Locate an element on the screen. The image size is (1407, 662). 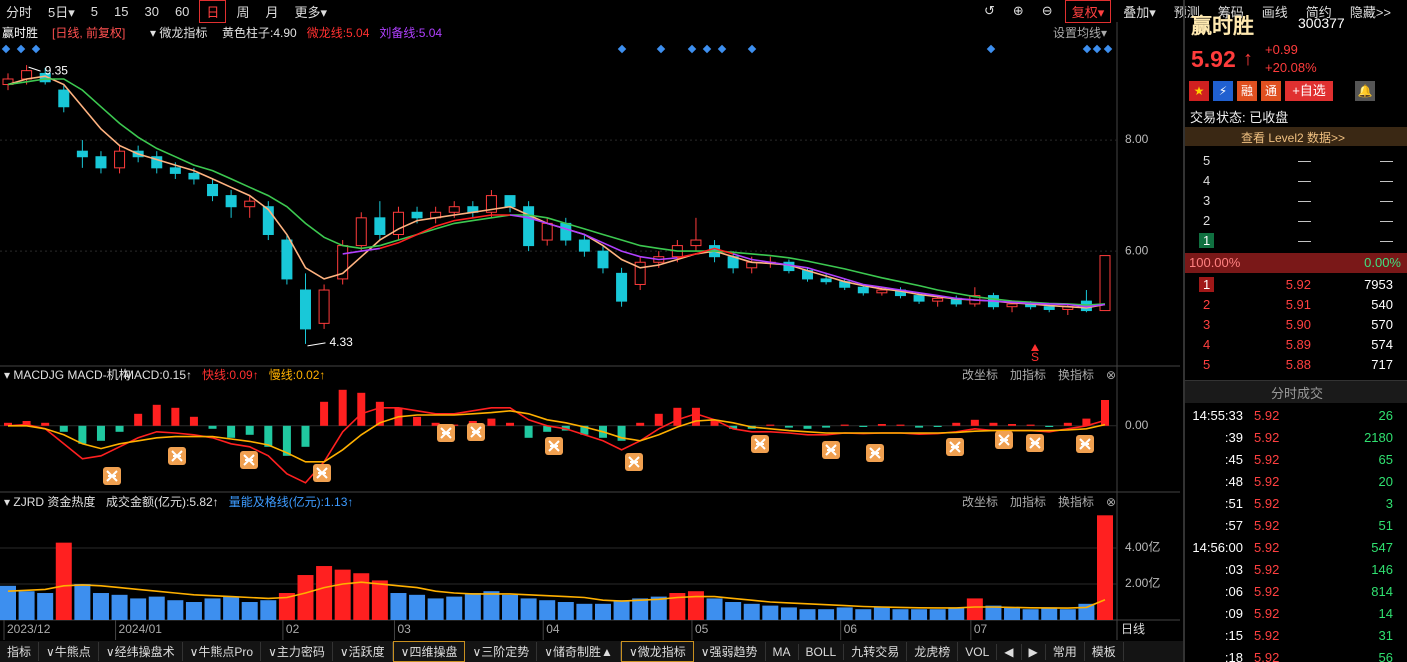
panel-title: ▾ MACDJG MACD-机构 is located at coordinates (67, 374).